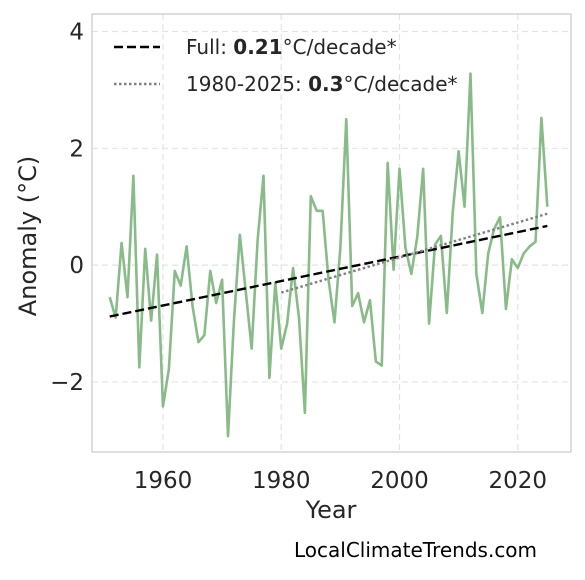 The width and height of the screenshot is (585, 580). I want to click on y-tick-labels: −2 0 2 4, so click(67, 208).